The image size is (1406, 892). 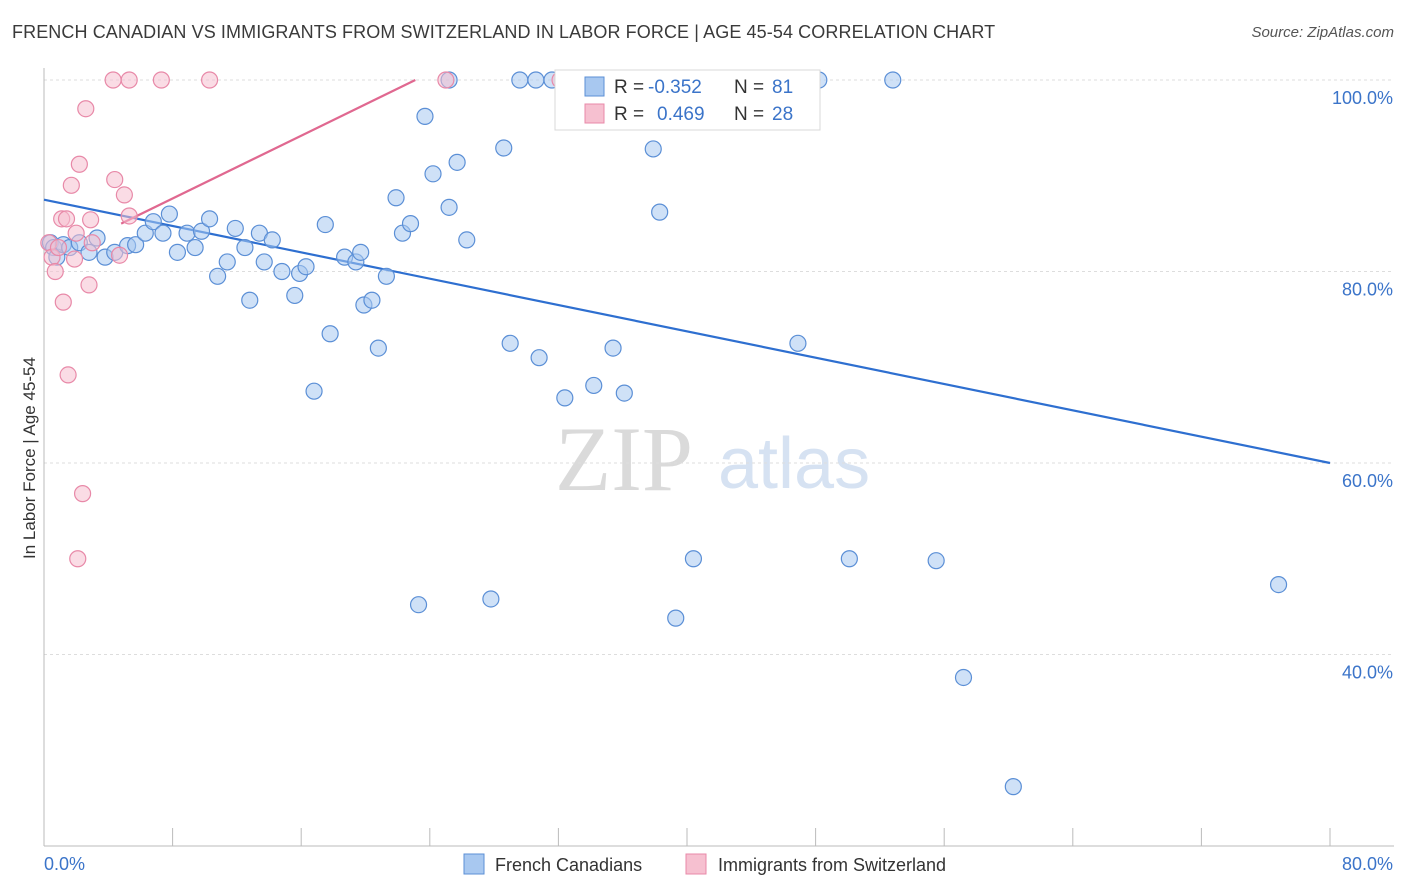 What do you see at coordinates (675, 87) in the screenshot?
I see `legend-r-value-1: -0.352` at bounding box center [675, 87].